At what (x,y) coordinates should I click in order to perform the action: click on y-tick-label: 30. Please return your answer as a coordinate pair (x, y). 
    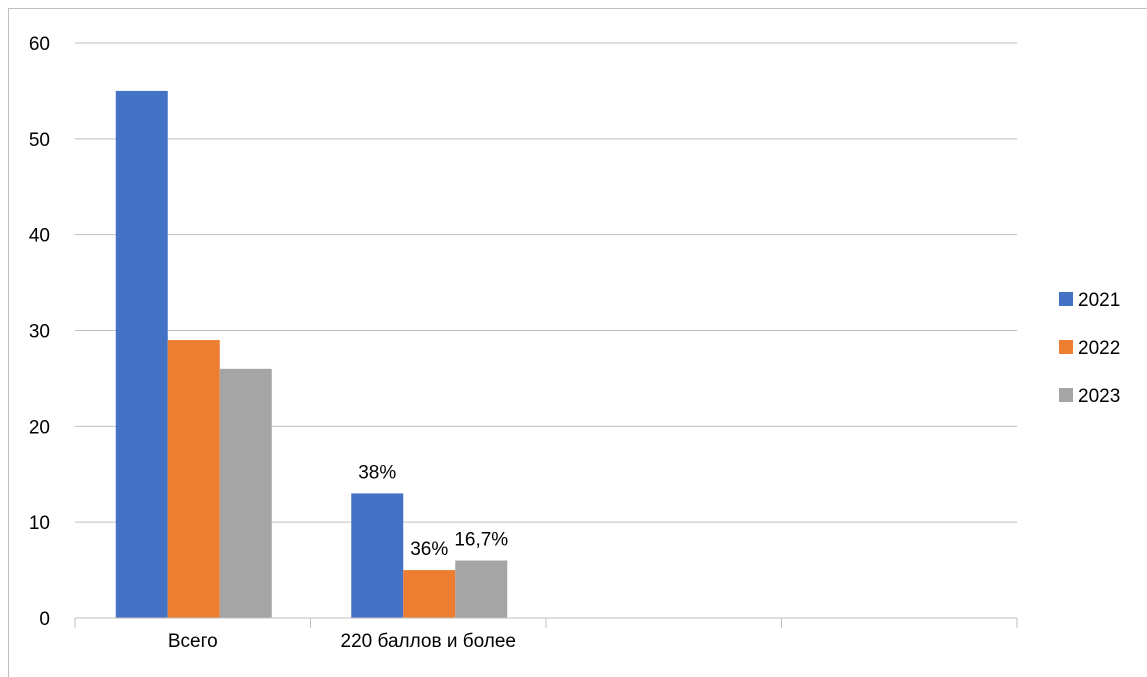
    Looking at the image, I should click on (39, 332).